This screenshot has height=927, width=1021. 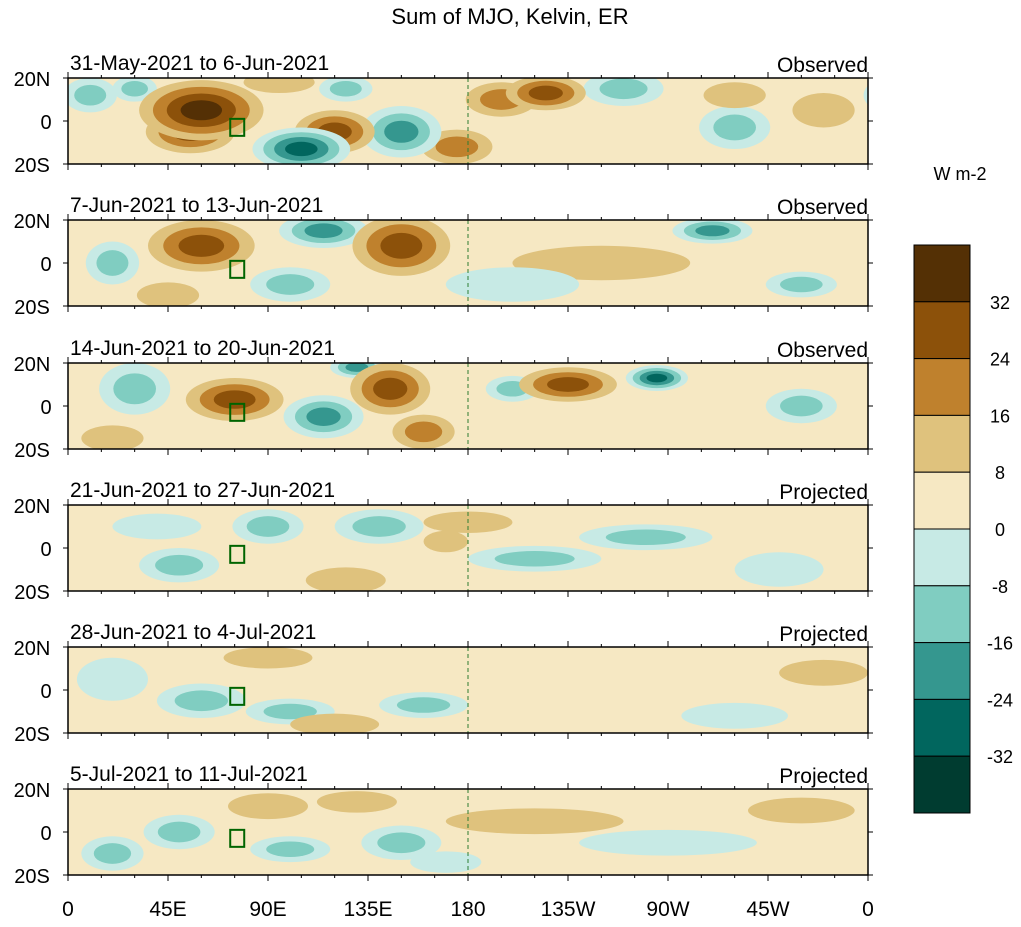 I want to click on lon-tick-label: 180, so click(x=467, y=909).